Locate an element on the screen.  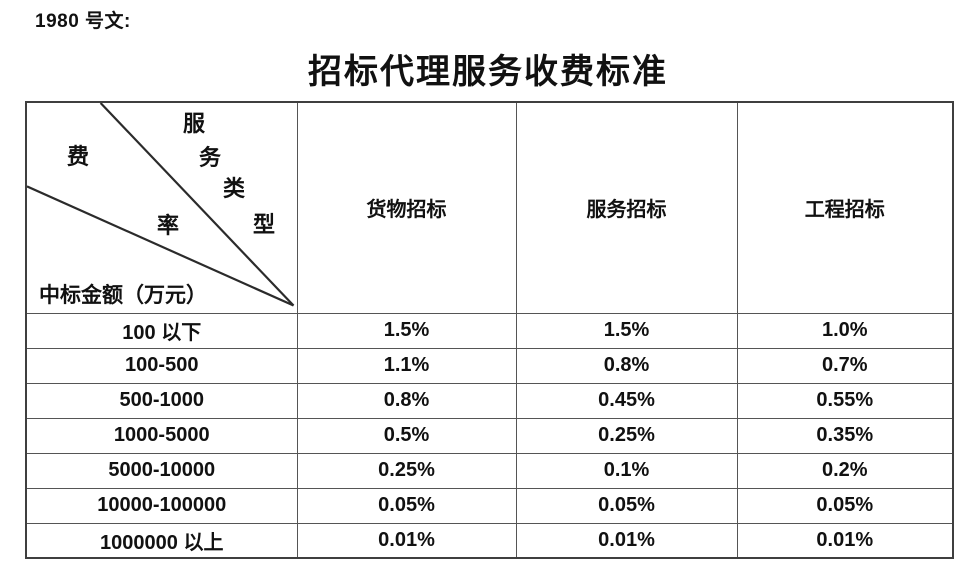
table-row: 5000-10000 0.25% 0.1% 0.2% is located at coordinates (489, 470).